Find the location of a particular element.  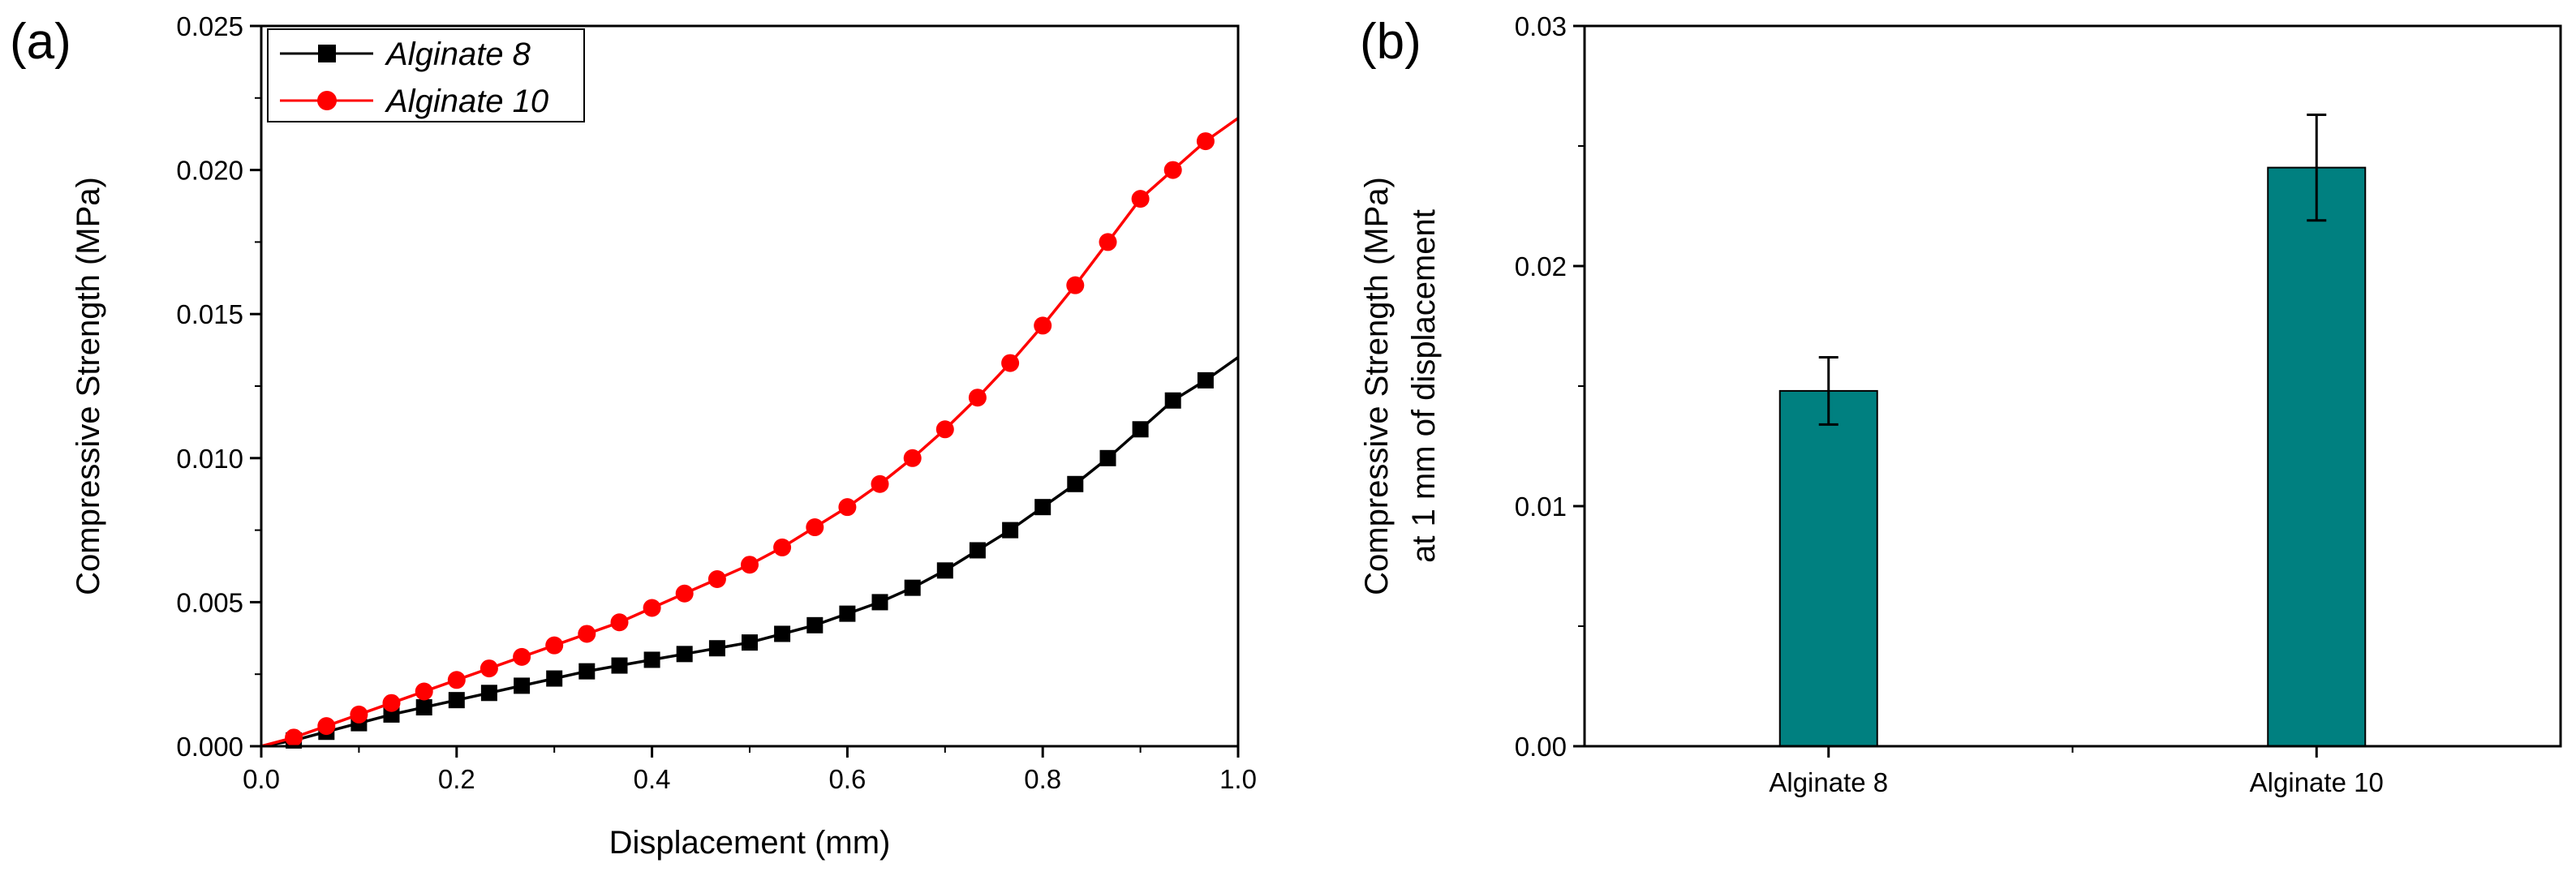

x-tick-label: 0.0 is located at coordinates (261, 779).